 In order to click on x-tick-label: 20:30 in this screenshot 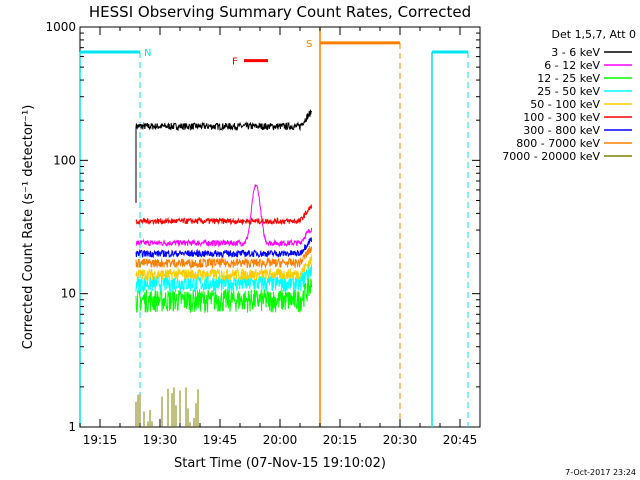, I will do `click(400, 440)`.